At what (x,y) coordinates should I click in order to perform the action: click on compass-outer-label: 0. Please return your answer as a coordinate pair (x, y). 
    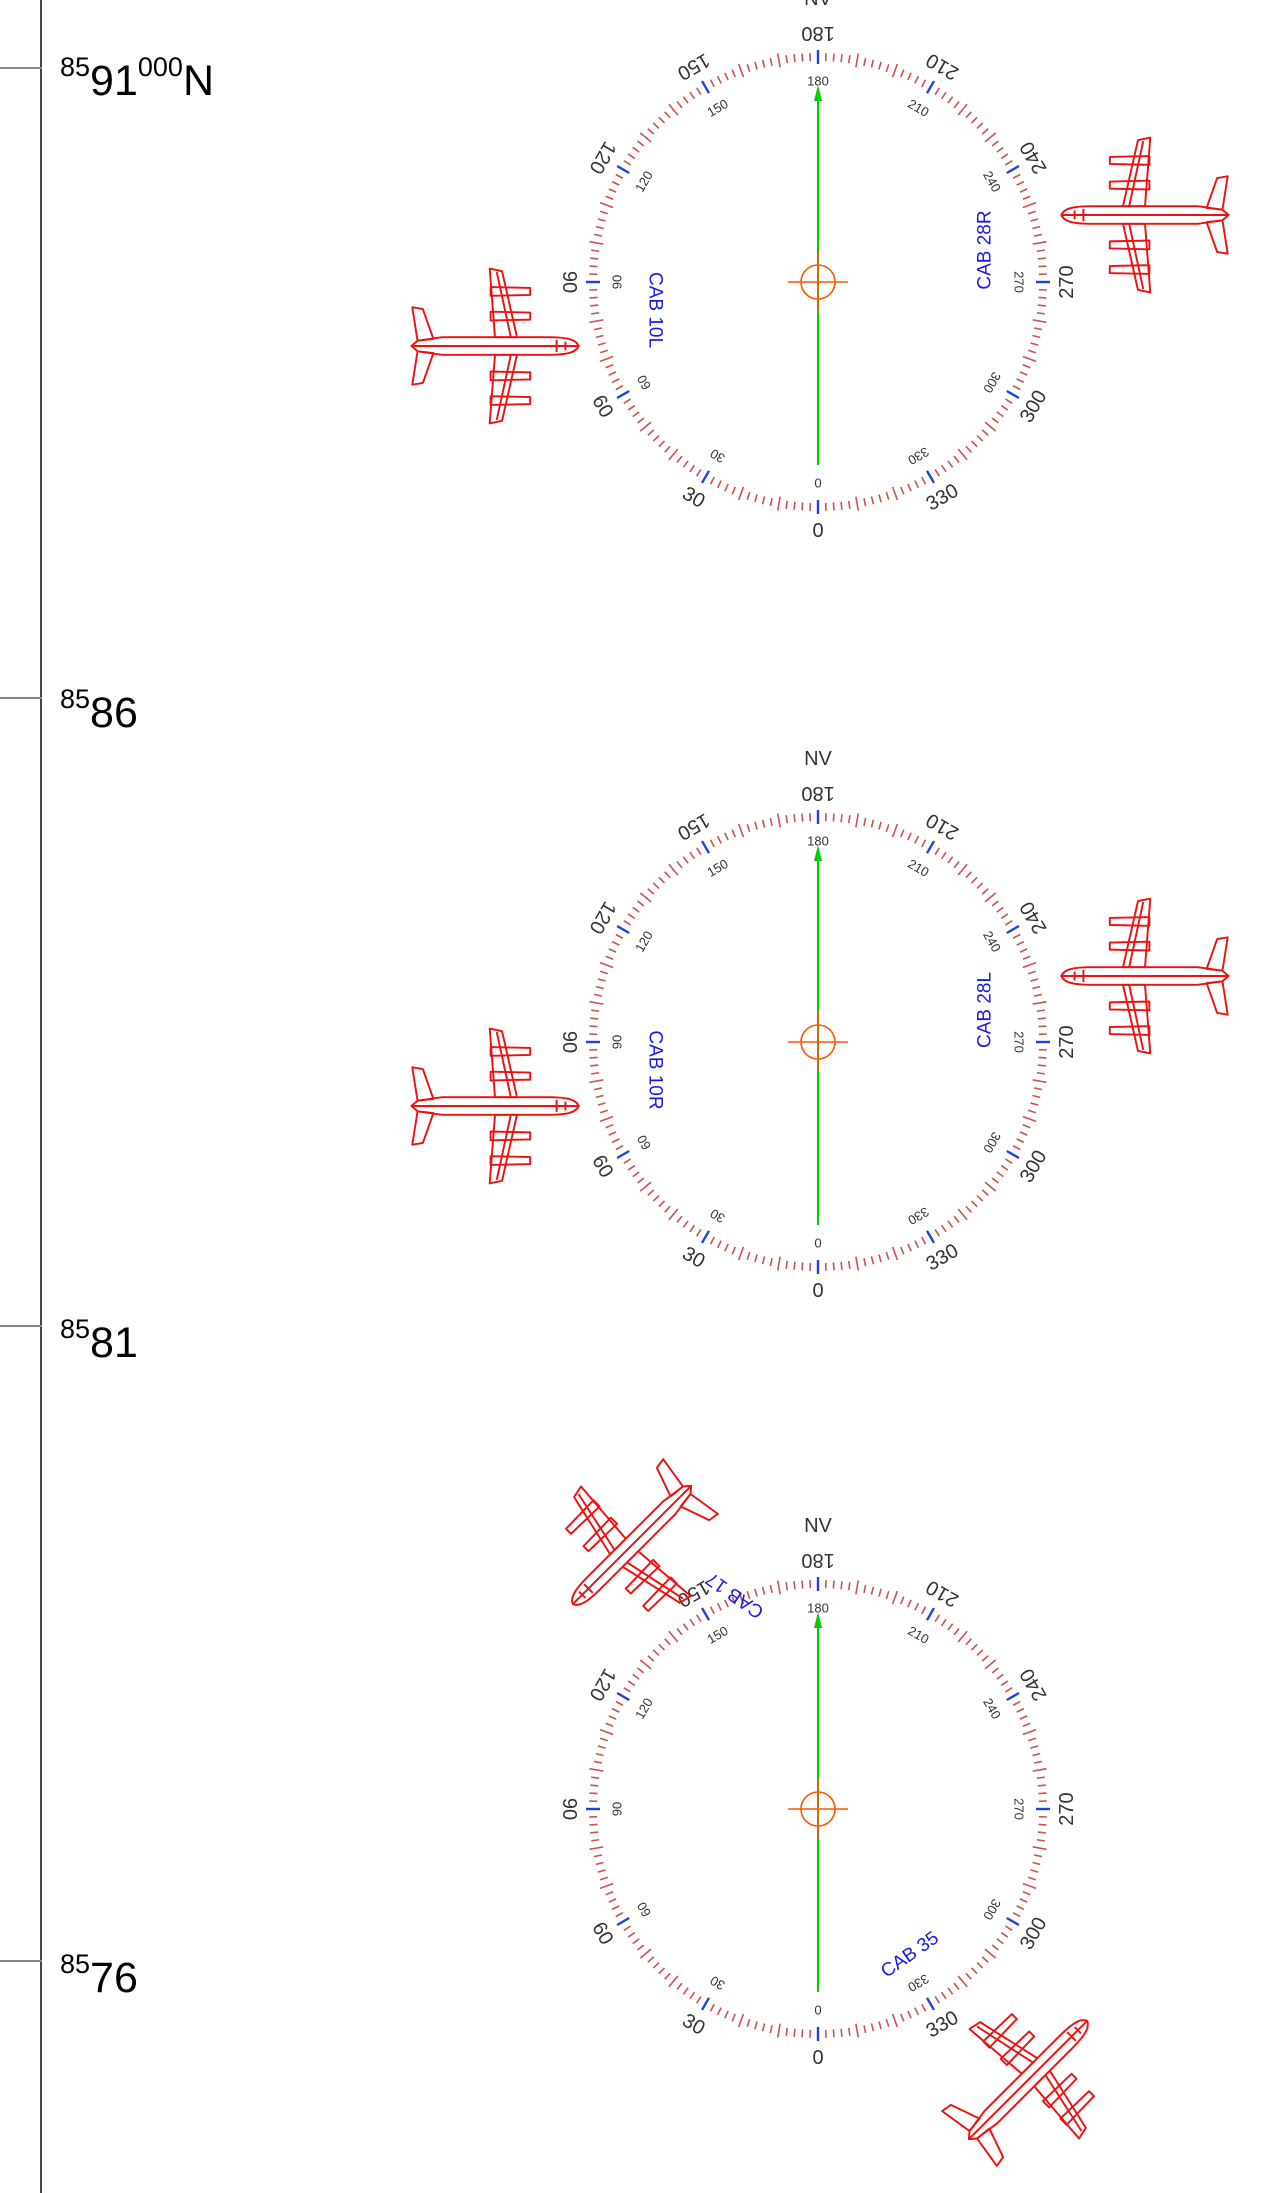
    Looking at the image, I should click on (817, 531).